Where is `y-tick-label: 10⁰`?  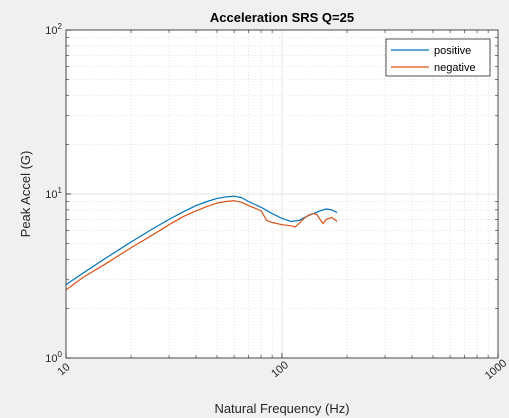 y-tick-label: 10⁰ is located at coordinates (53, 357).